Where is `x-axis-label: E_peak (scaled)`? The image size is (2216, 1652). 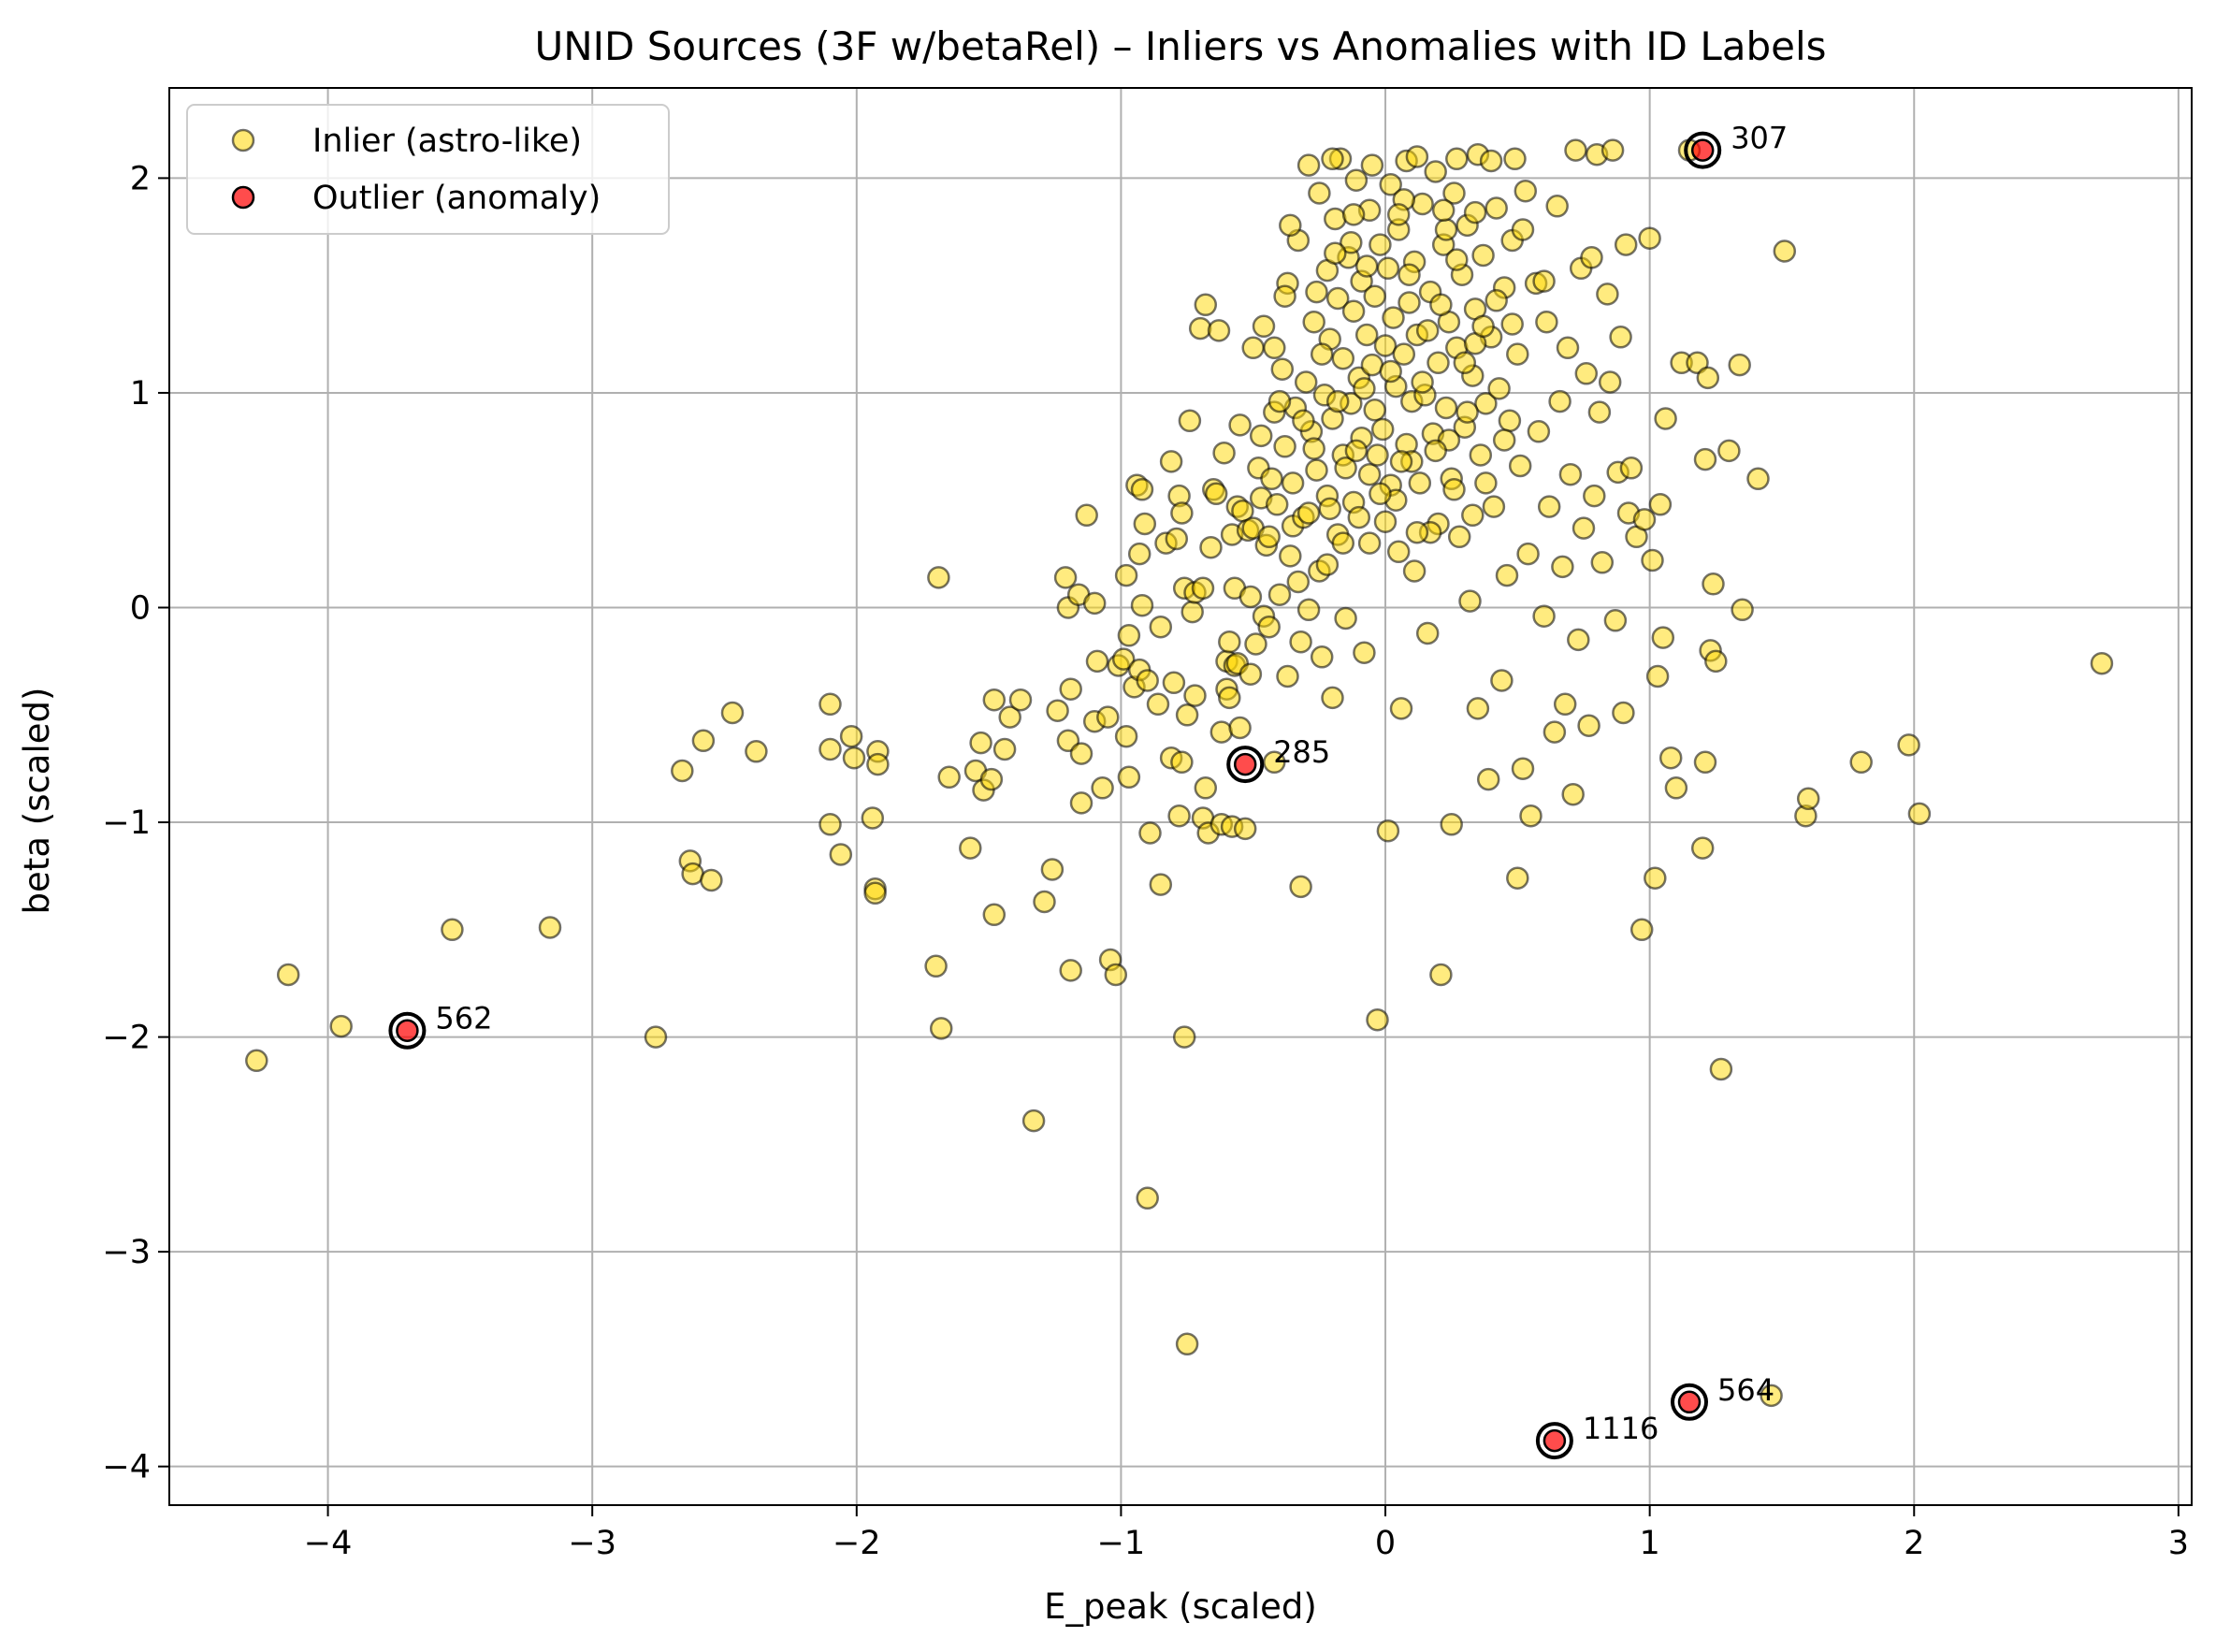 x-axis-label: E_peak (scaled) is located at coordinates (1180, 1607).